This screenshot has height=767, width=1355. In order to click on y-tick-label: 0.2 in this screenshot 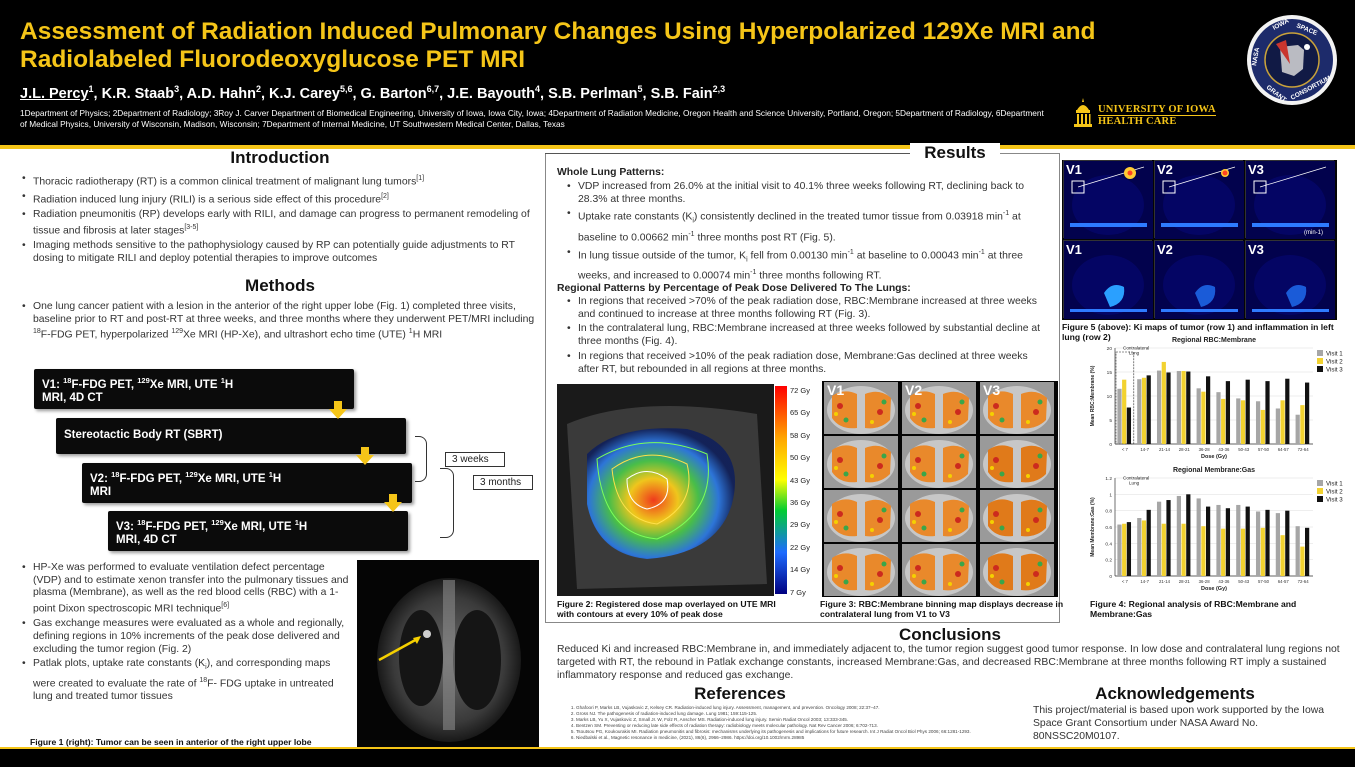, I will do `click(1108, 561)`.